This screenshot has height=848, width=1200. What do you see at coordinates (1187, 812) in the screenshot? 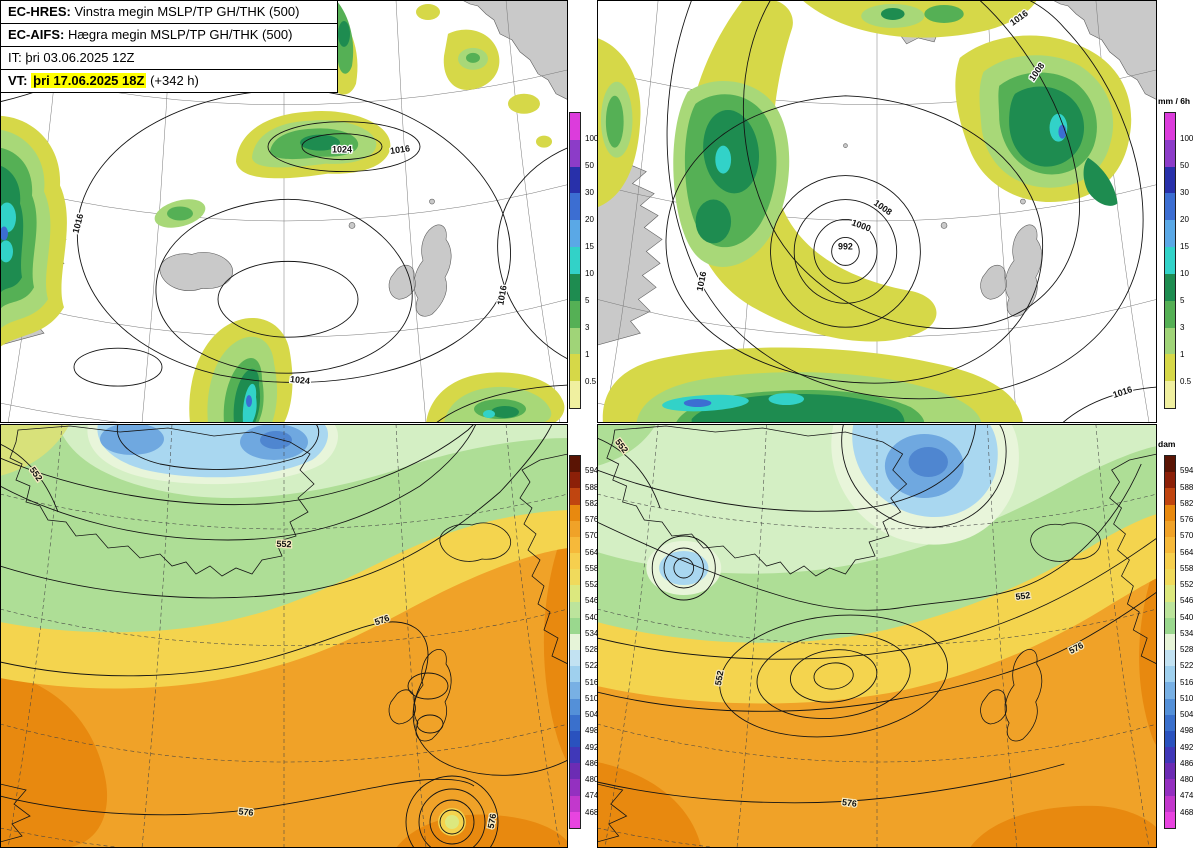
I see `colorbar-tick-label: 468` at bounding box center [1187, 812].